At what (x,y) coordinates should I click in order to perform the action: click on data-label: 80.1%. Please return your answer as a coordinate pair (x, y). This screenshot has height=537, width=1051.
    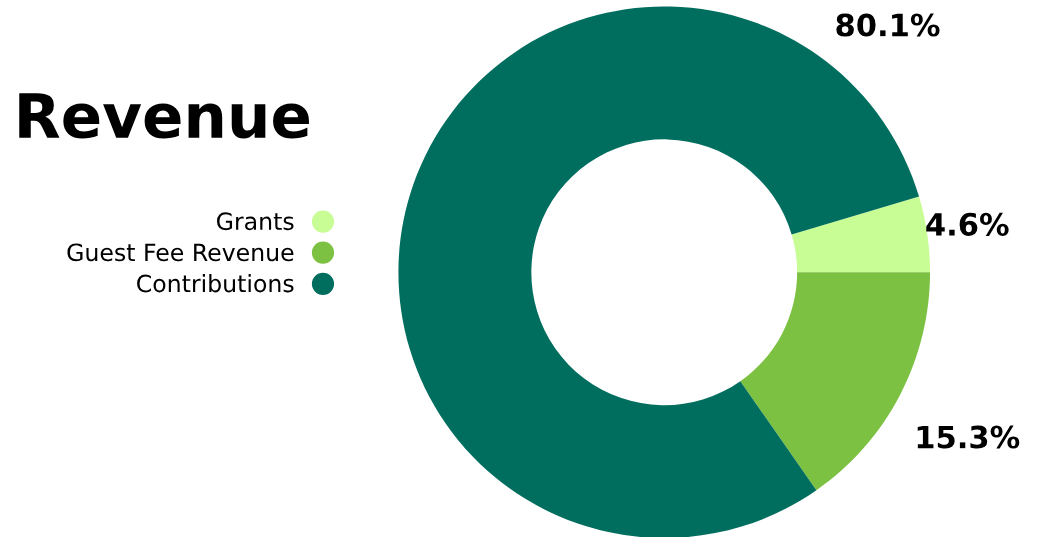
    Looking at the image, I should click on (888, 25).